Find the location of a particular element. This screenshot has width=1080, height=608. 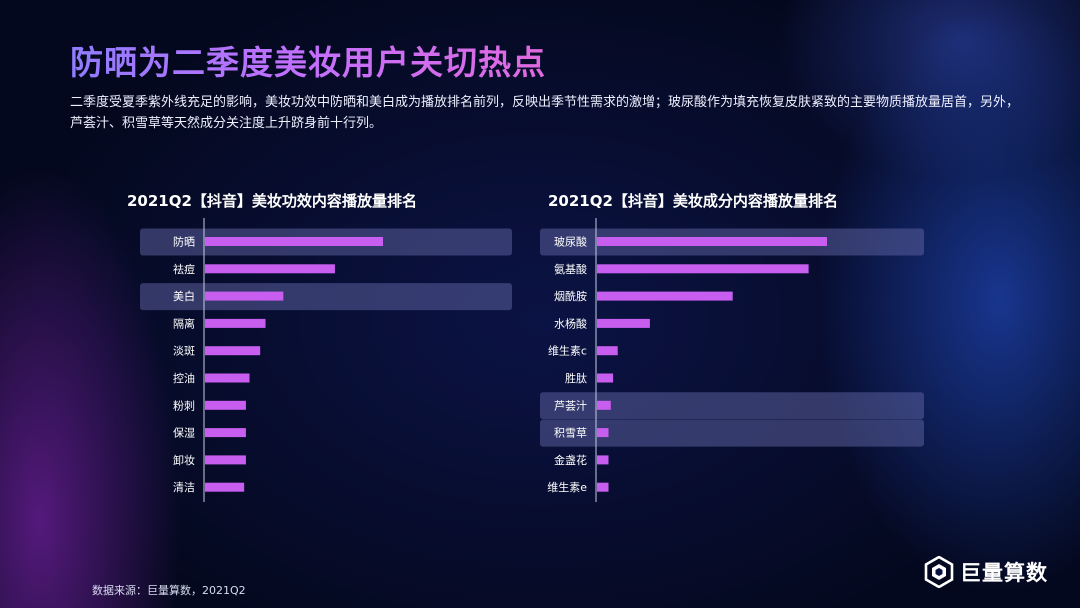

logo-icon is located at coordinates (939, 572).